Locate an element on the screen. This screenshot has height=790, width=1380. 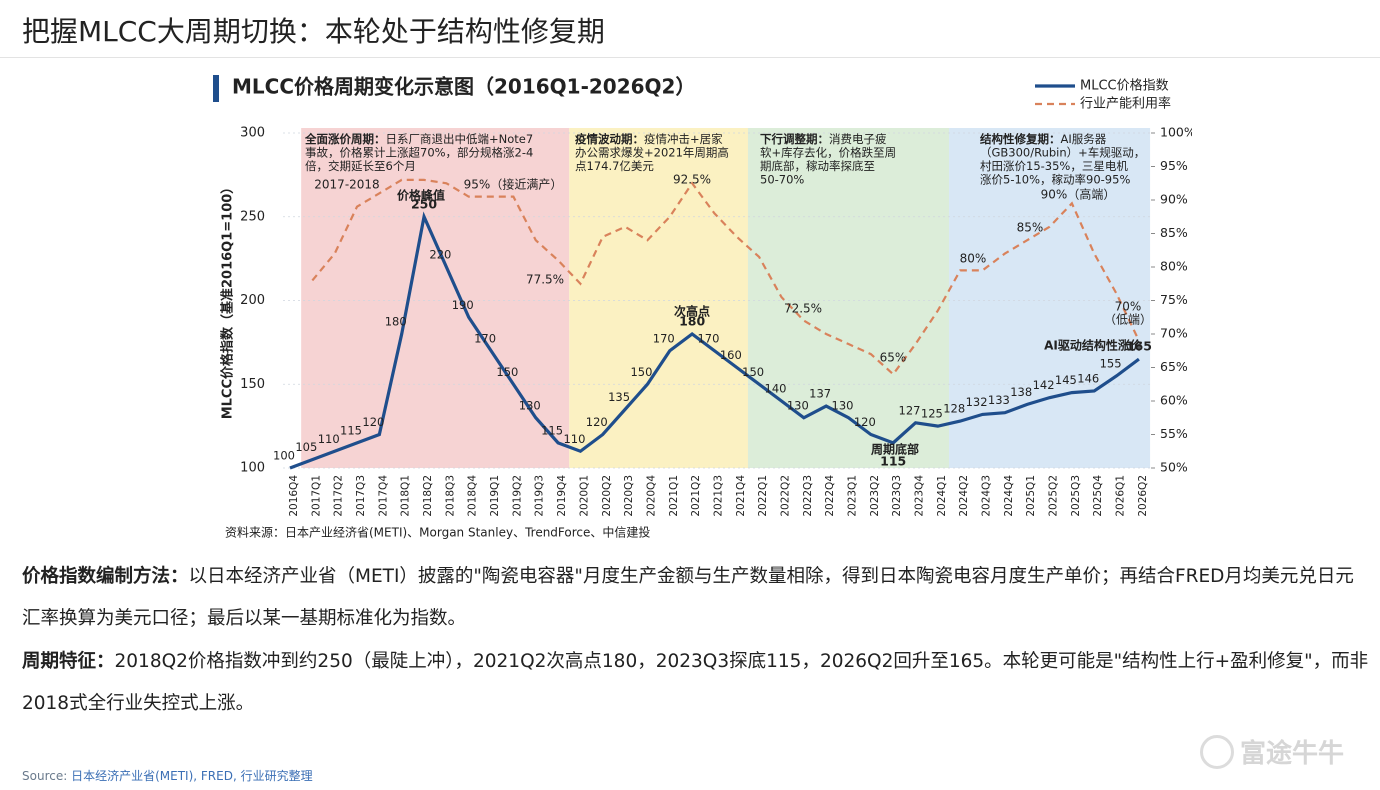
x-tick-label: 2017Q3 is located at coordinates (361, 496).